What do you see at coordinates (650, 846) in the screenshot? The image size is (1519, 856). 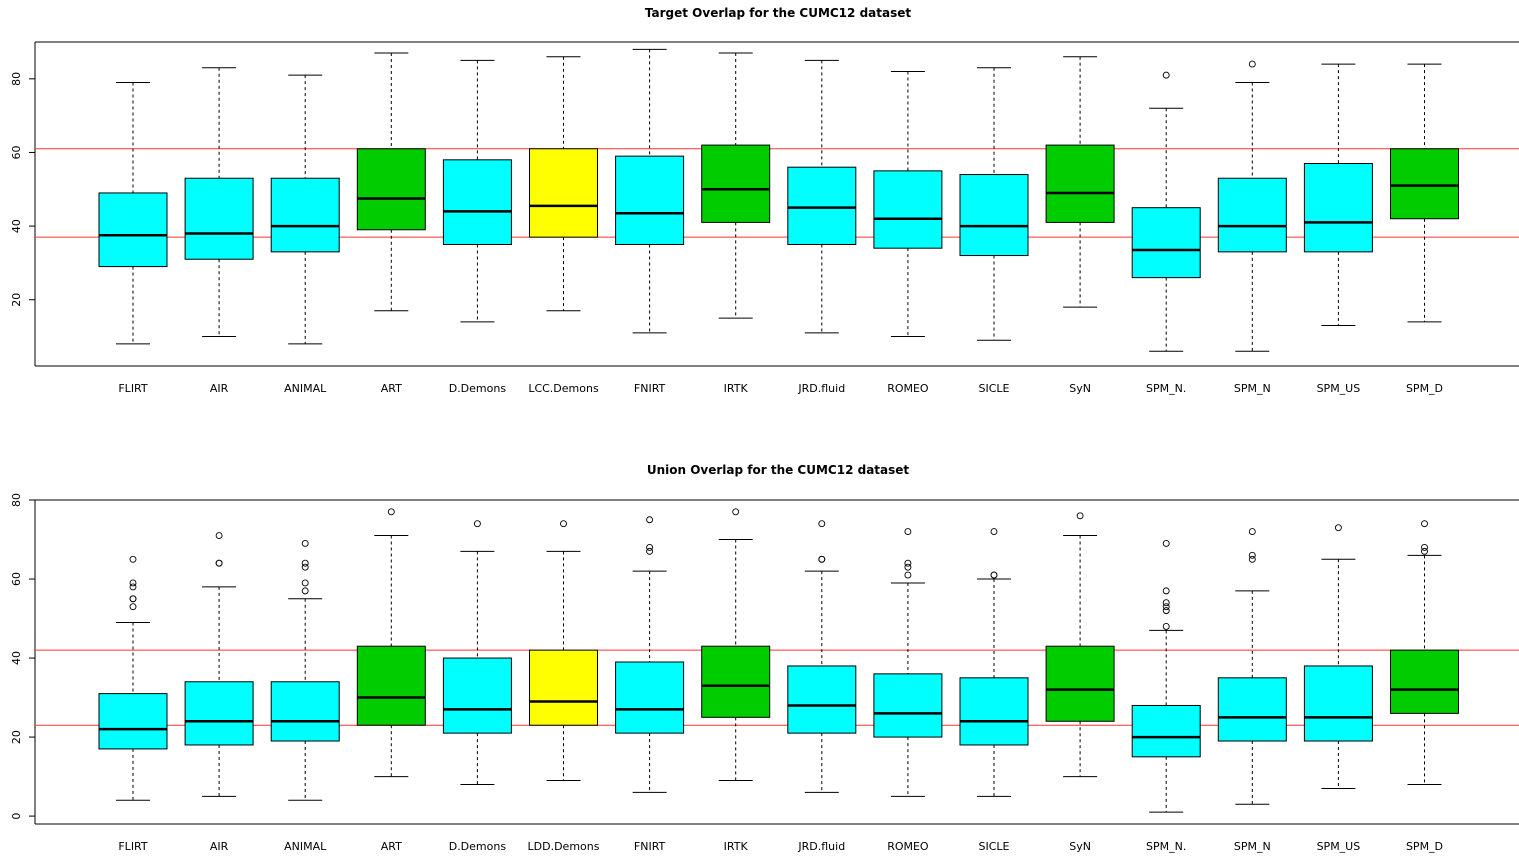 I see `category-label: FNIRT` at bounding box center [650, 846].